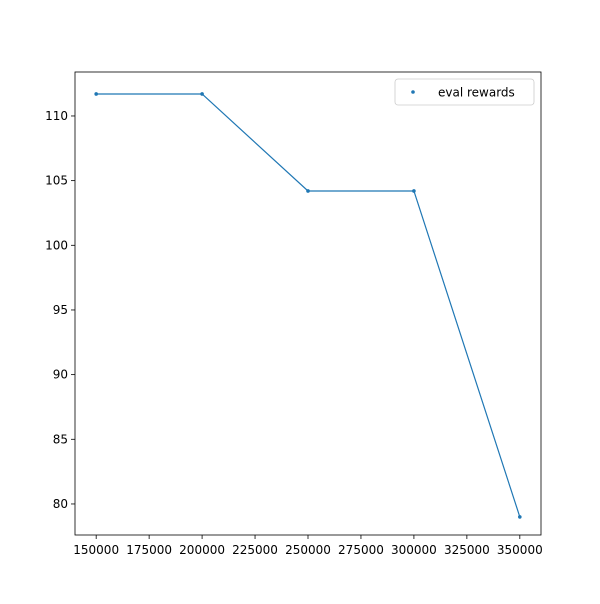 This screenshot has width=600, height=604. Describe the element at coordinates (255, 550) in the screenshot. I see `x-tick-label: 225000` at that location.